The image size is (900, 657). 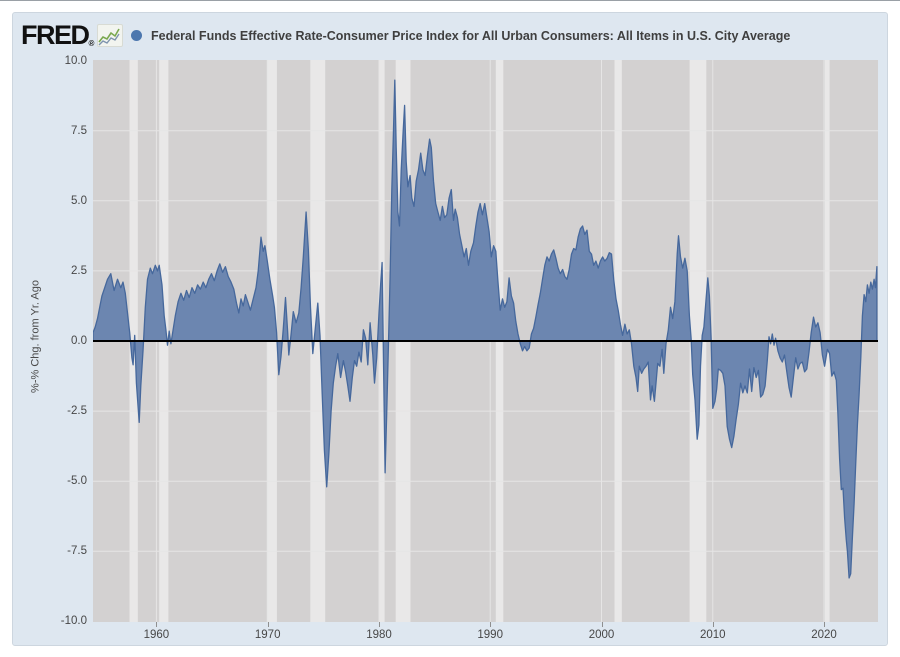 I want to click on legend-series-marker, so click(x=136, y=35).